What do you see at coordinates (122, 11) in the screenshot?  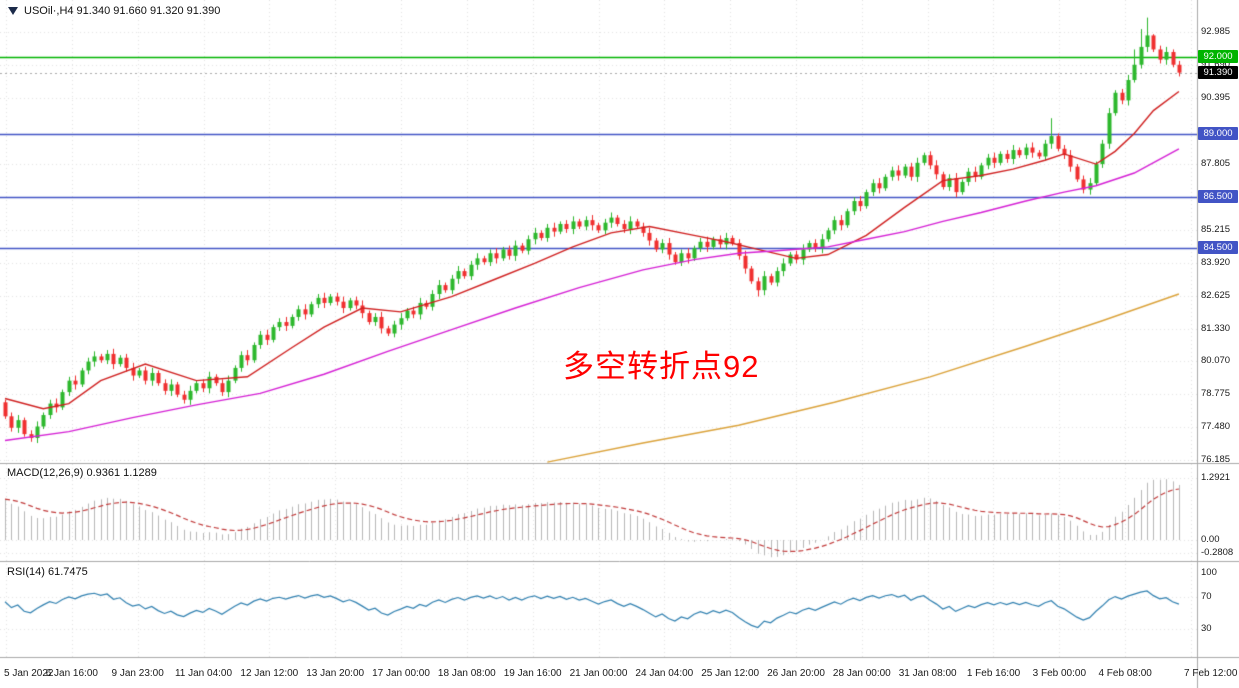 I see `symbol-ohlc-text: USOil·,H4 91.340 91.660 91.320 91.390` at bounding box center [122, 11].